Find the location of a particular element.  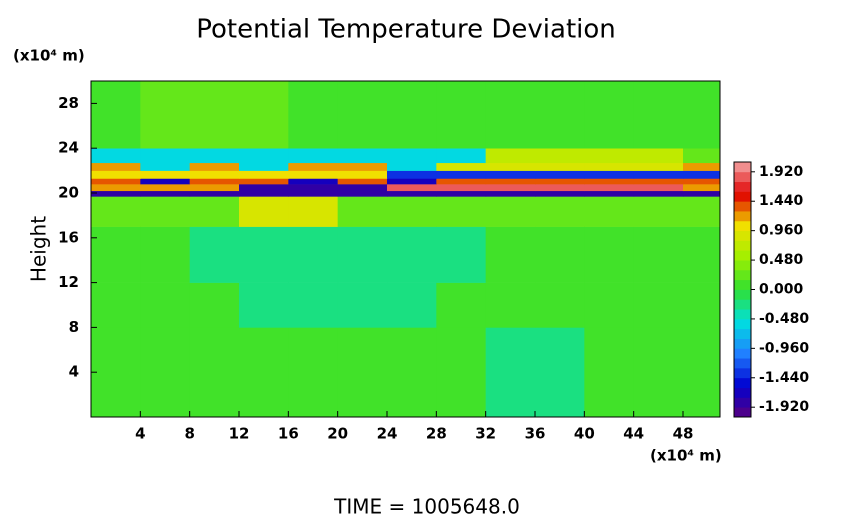

y-tick-label: 12 is located at coordinates (68, 282).